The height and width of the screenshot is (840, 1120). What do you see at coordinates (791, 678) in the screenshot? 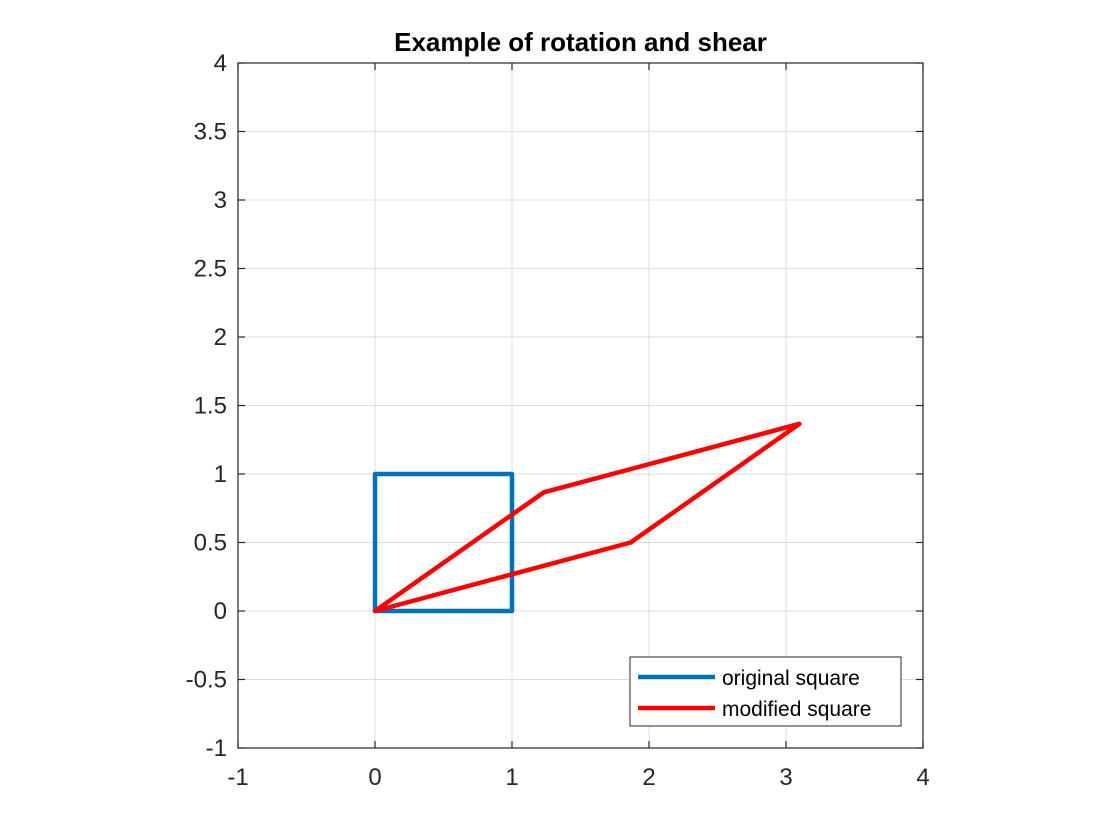
I see `legend-label-original-square: original square` at bounding box center [791, 678].